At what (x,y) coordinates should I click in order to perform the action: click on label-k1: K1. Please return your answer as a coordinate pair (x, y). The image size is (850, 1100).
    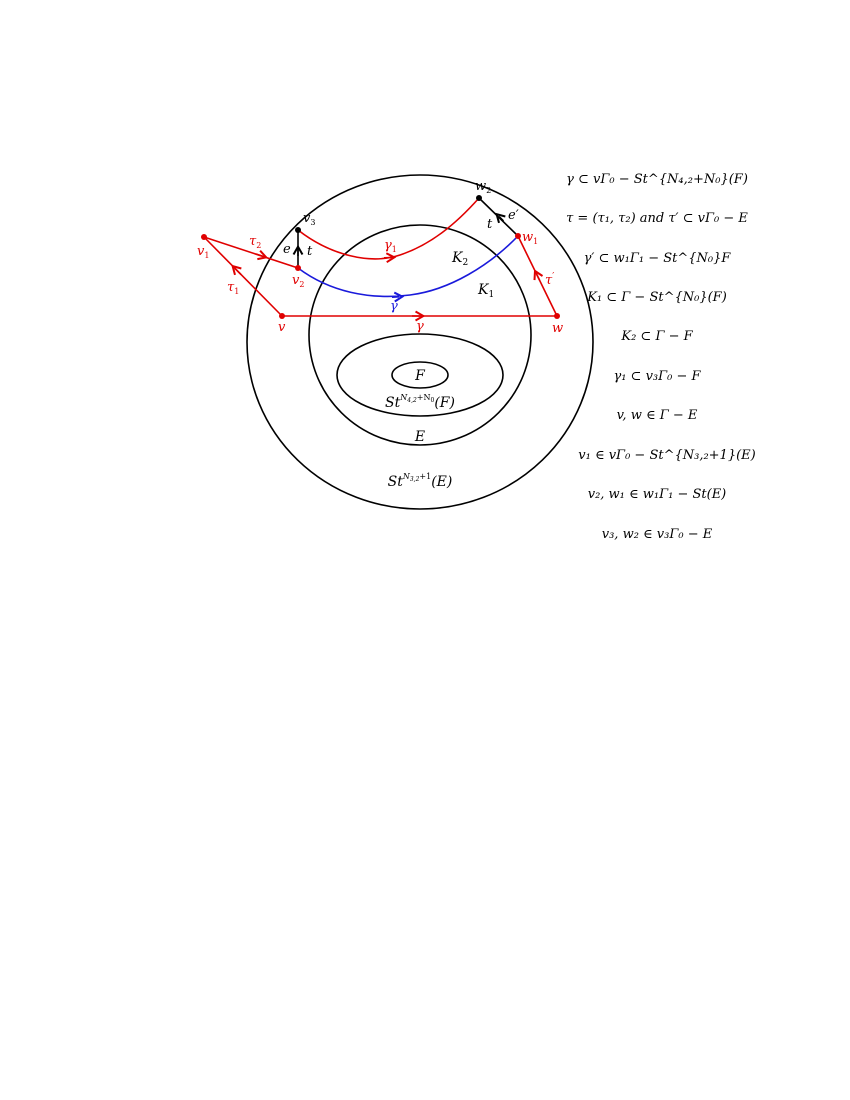
    Looking at the image, I should click on (485, 291).